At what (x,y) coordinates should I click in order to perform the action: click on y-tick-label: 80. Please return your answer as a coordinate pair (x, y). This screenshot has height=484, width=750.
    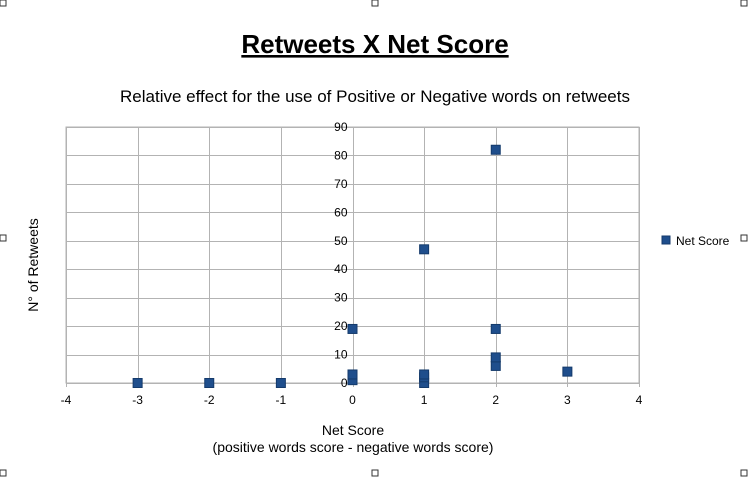
    Looking at the image, I should click on (341, 155).